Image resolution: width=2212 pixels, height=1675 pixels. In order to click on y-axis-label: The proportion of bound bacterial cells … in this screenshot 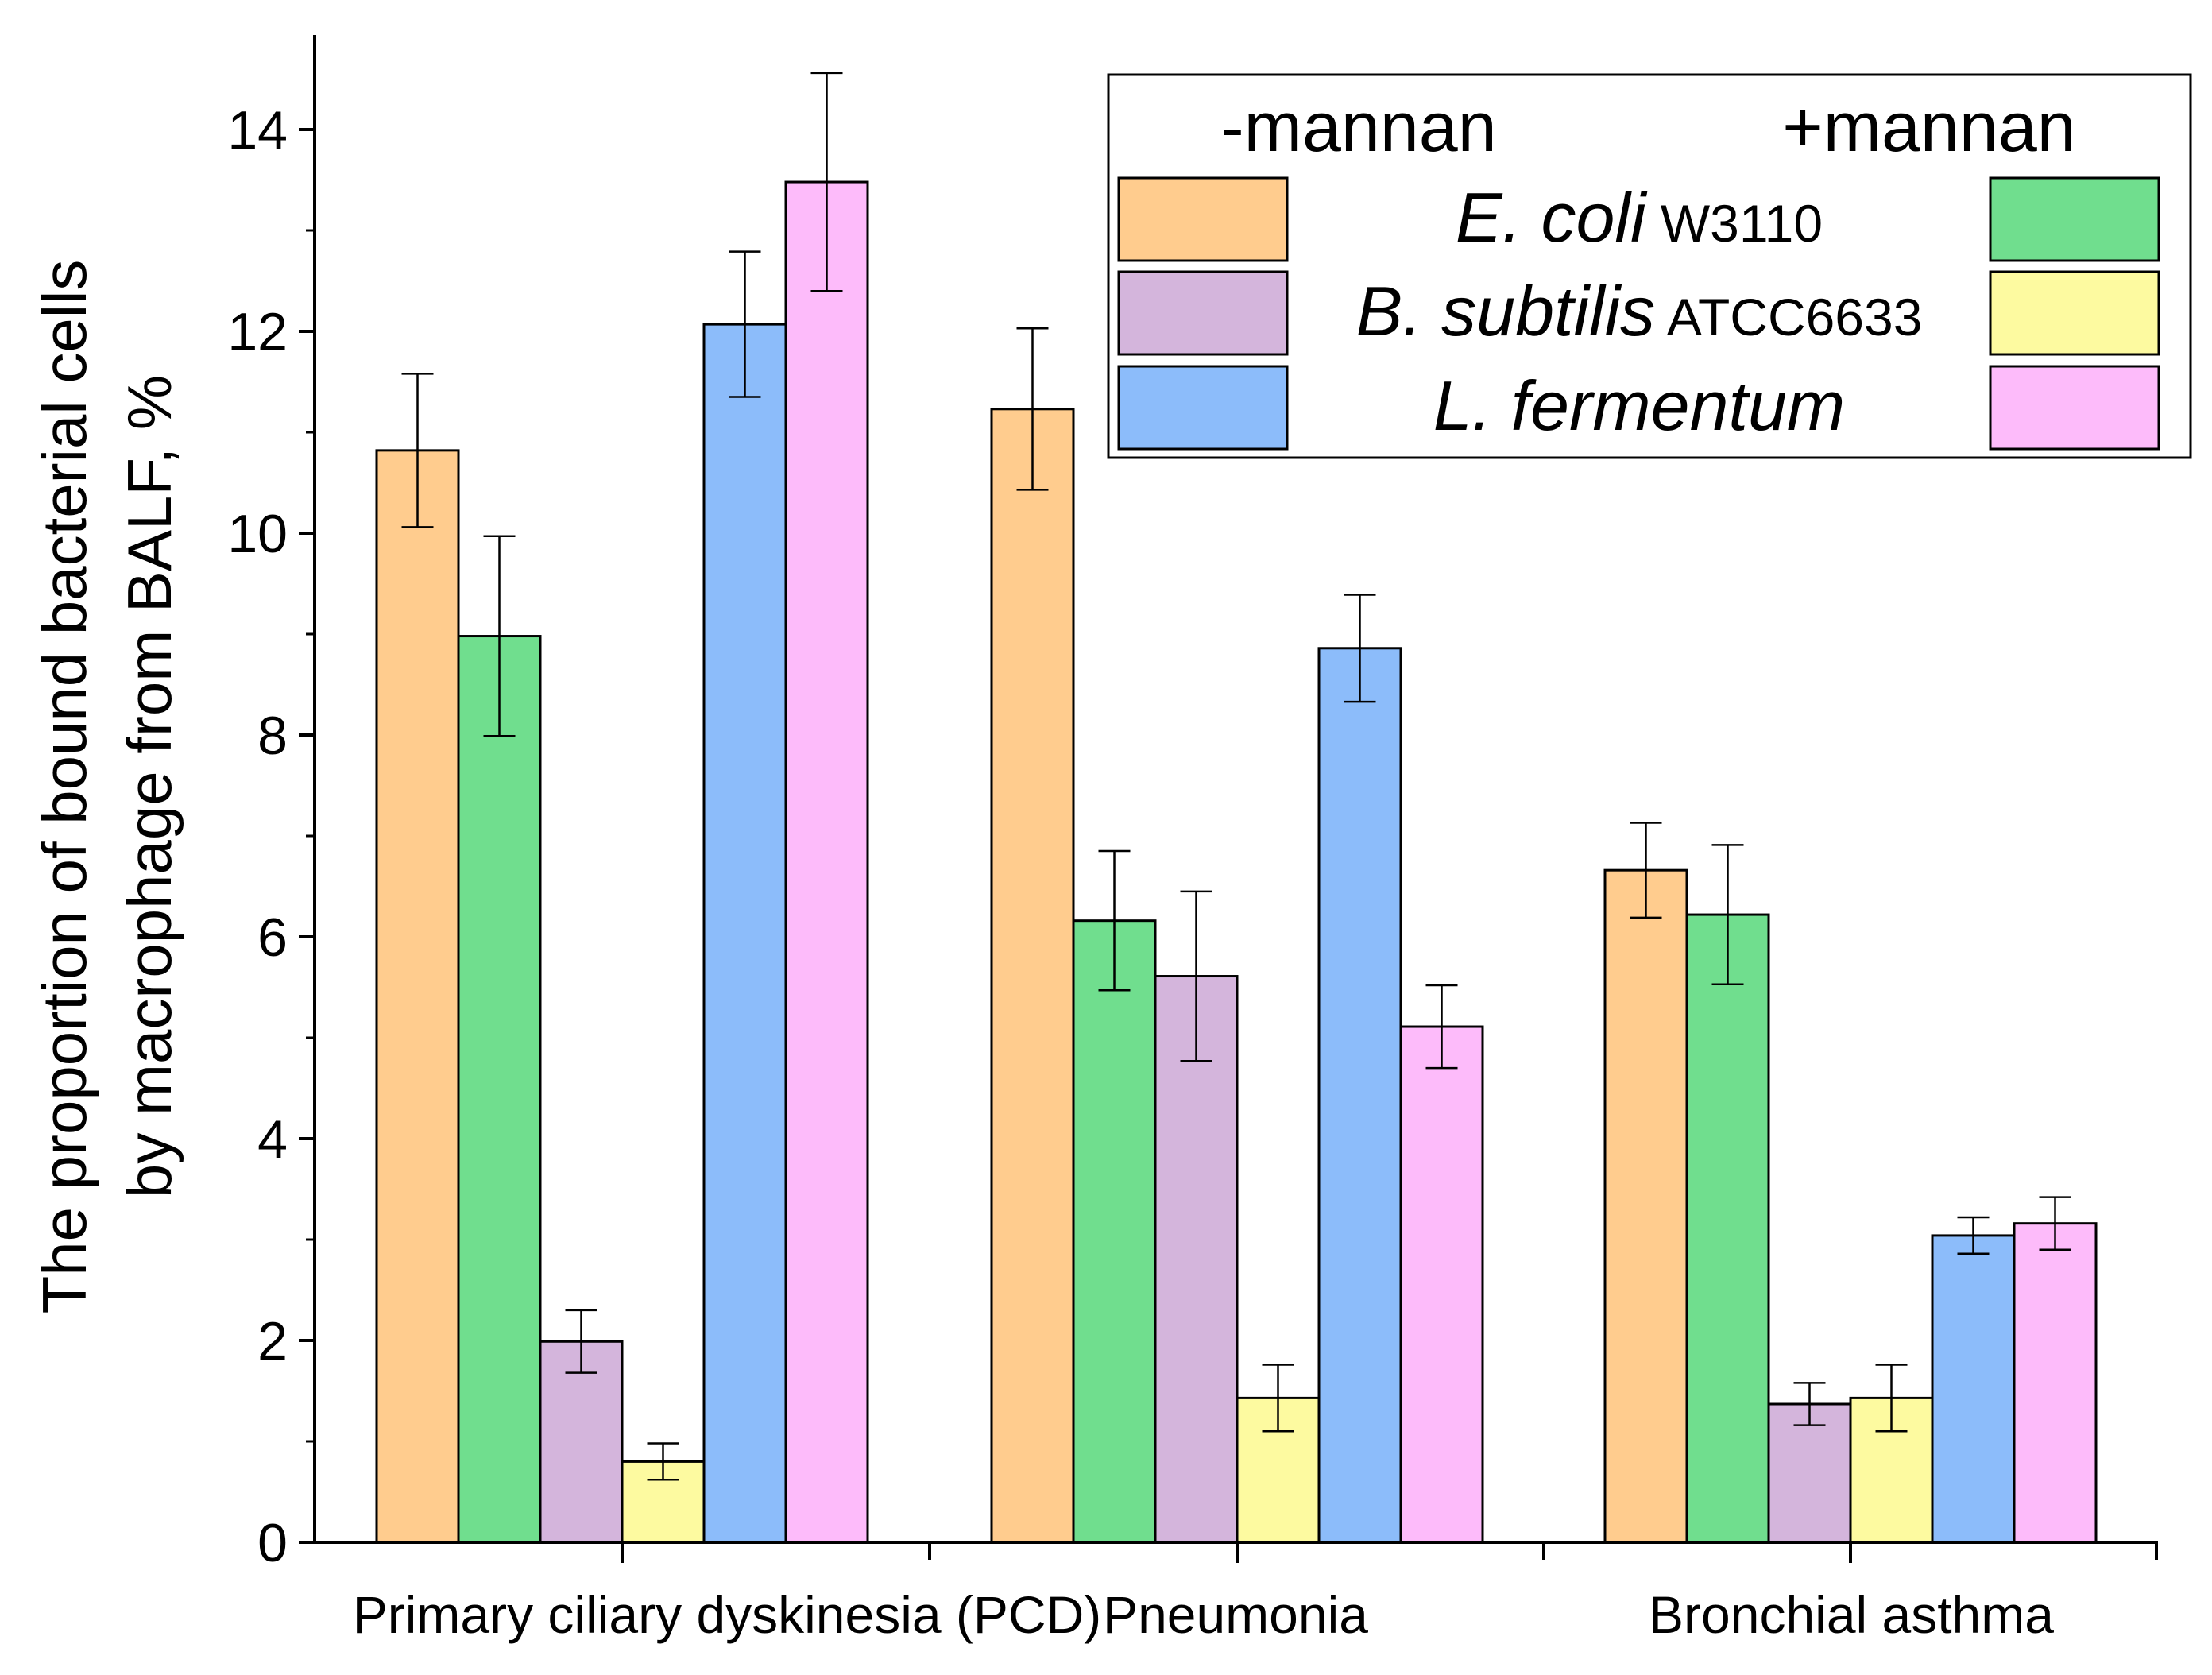, I will do `click(106, 787)`.